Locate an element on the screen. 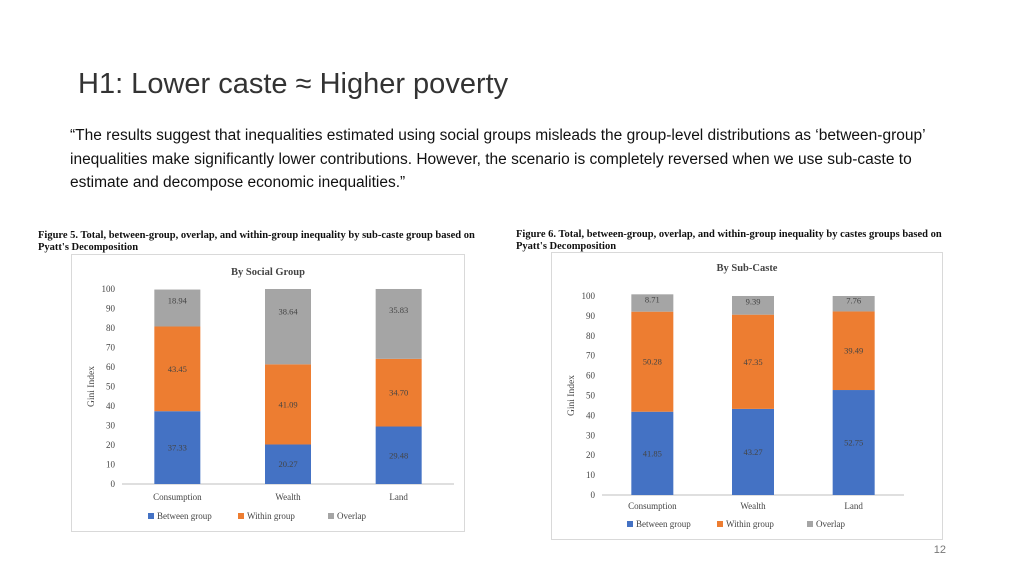 The height and width of the screenshot is (576, 1024). data-label: 34.70 is located at coordinates (398, 393).